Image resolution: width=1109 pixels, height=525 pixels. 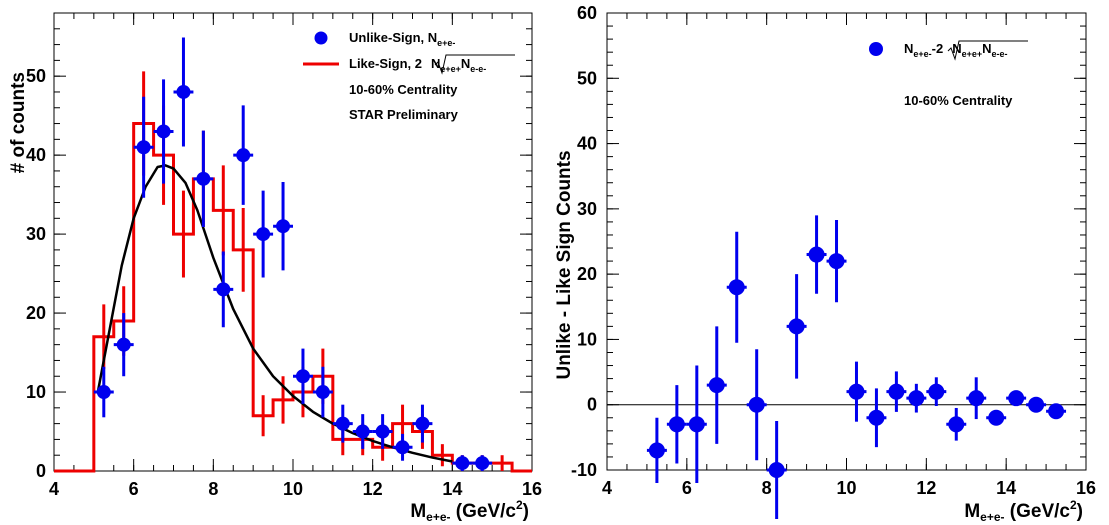 What do you see at coordinates (18, 122) in the screenshot?
I see `left-y-axis-label: # of counts` at bounding box center [18, 122].